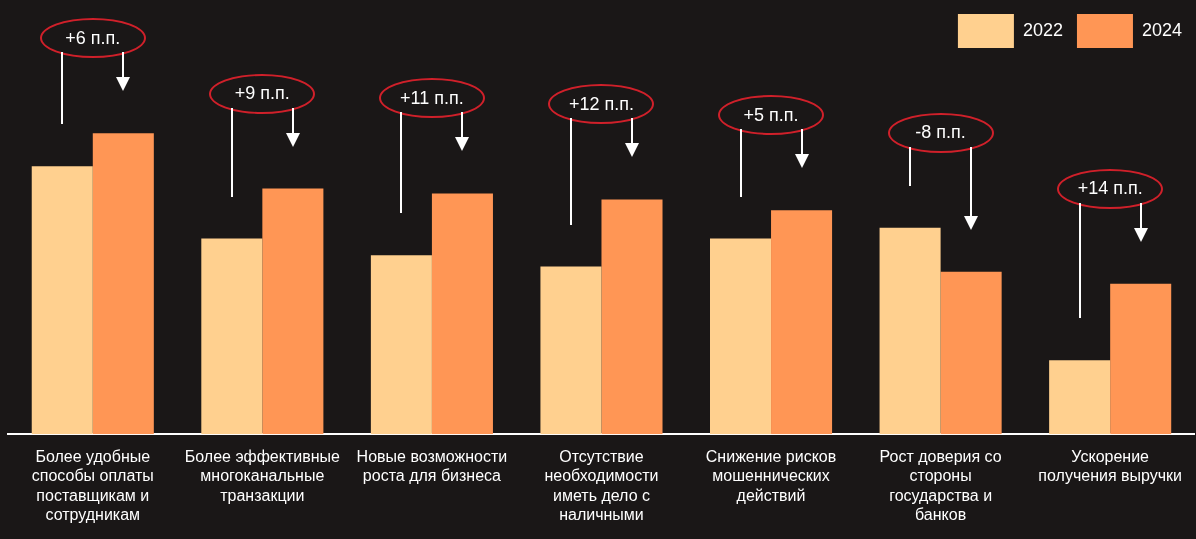  What do you see at coordinates (940, 485) in the screenshot?
I see `x-tick-label: Рост доверия со стороны государства и банков` at bounding box center [940, 485].